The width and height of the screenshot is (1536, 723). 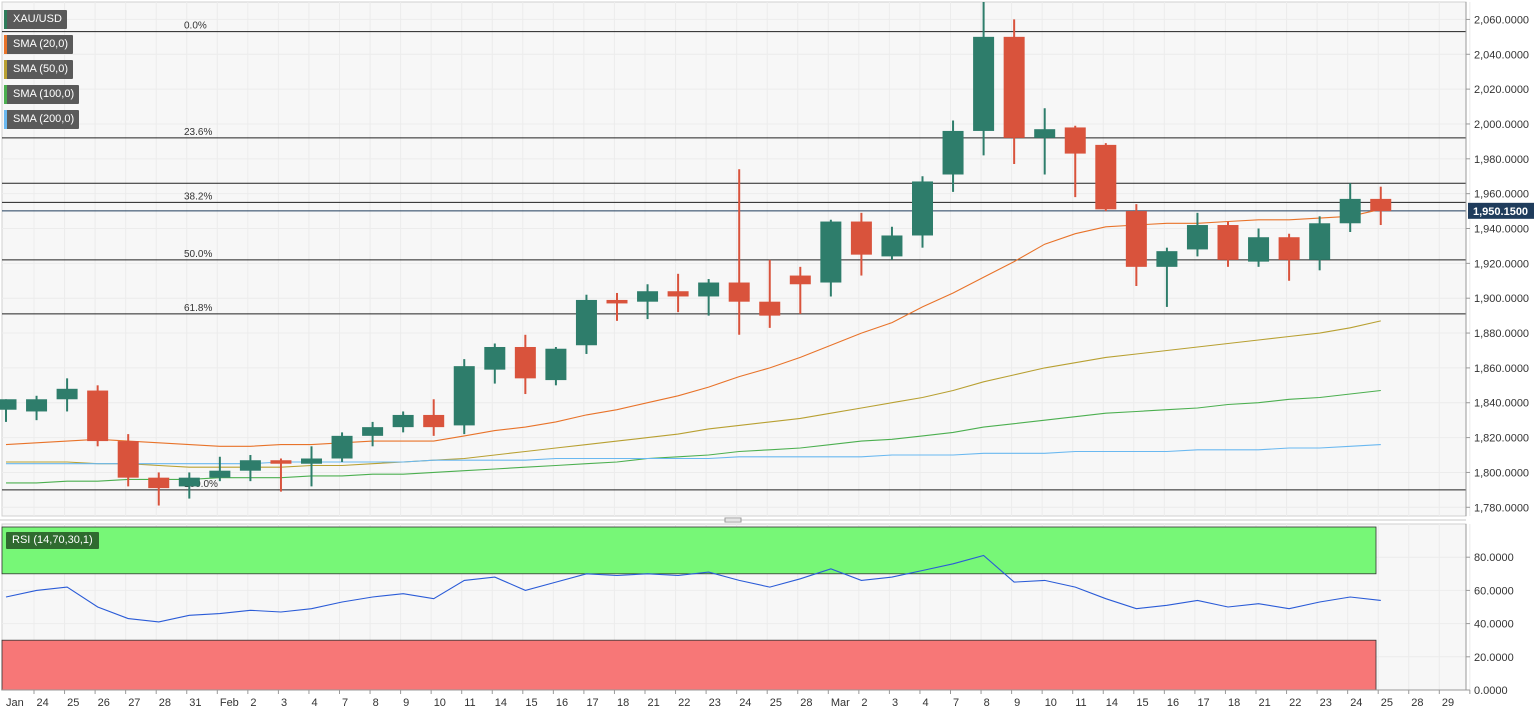 I want to click on legend-label: SMA (100,0), so click(x=44, y=94).